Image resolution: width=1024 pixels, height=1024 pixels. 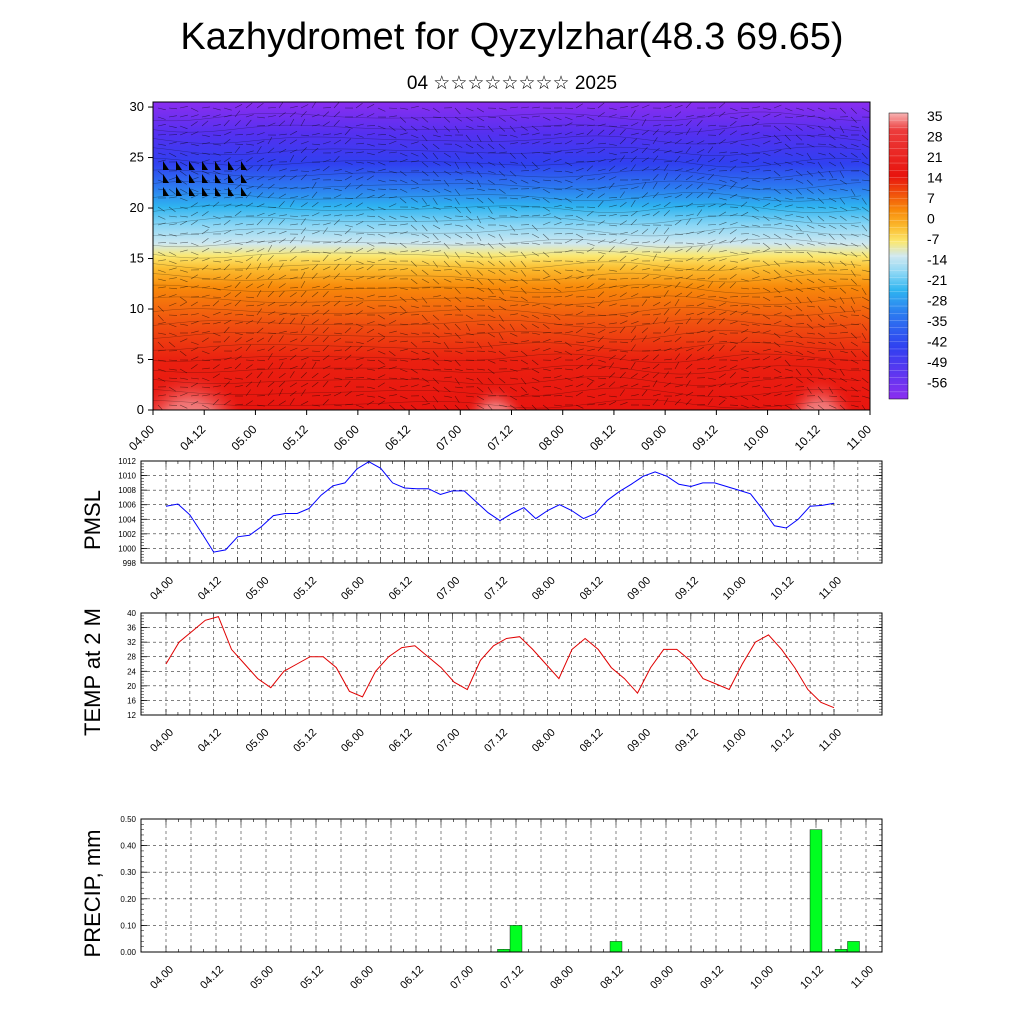 What do you see at coordinates (127, 490) in the screenshot?
I see `y-tick-label: 1008` at bounding box center [127, 490].